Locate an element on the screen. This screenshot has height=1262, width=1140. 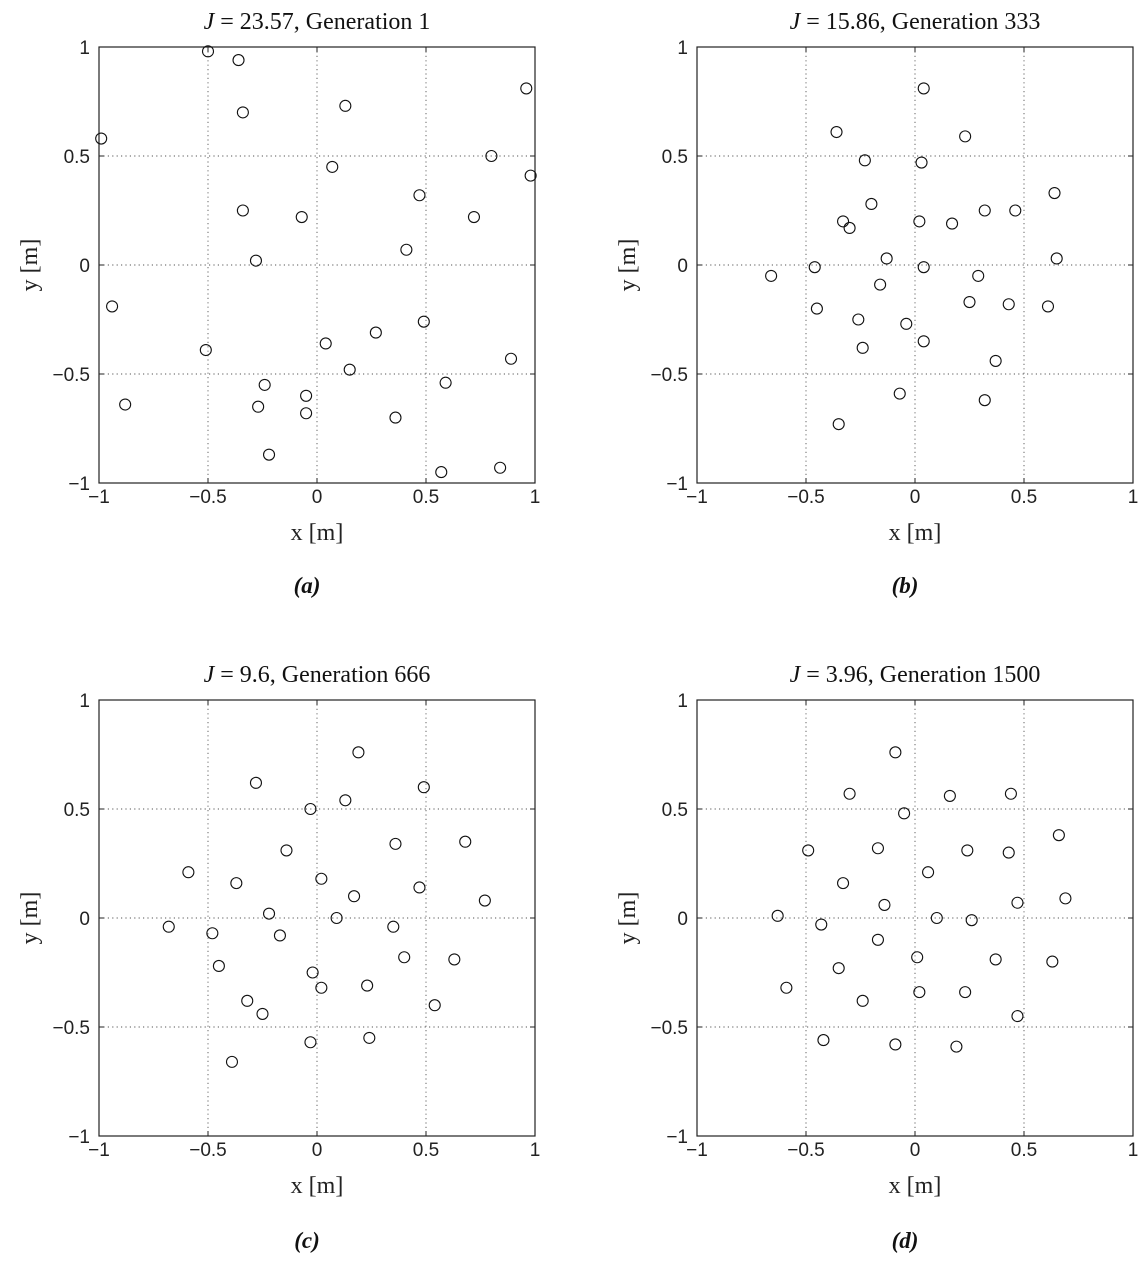
chart-title-text: = 23.57, Generation 1 is located at coordinates (322, 22).